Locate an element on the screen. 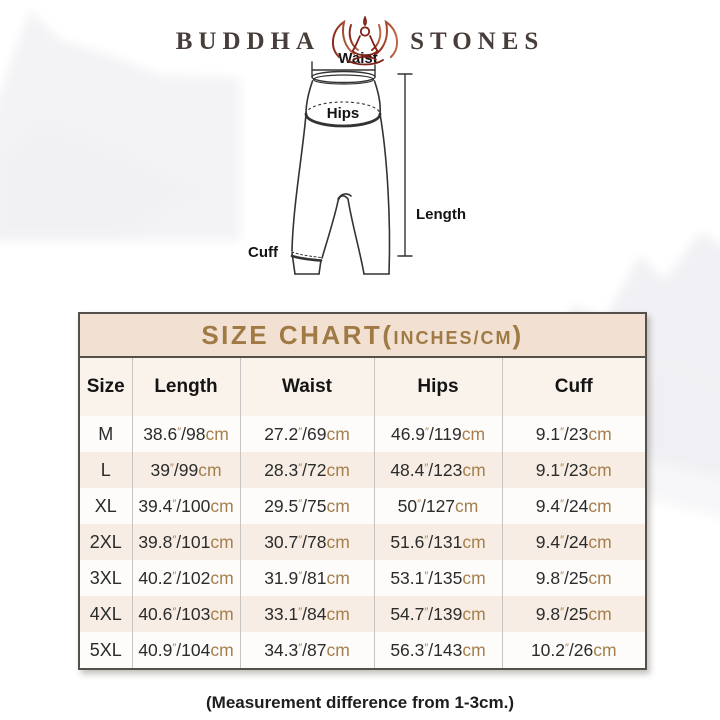 This screenshot has width=720, height=720. pants-measurement-diagram: Waist Hips Length Cuff is located at coordinates (357, 171).